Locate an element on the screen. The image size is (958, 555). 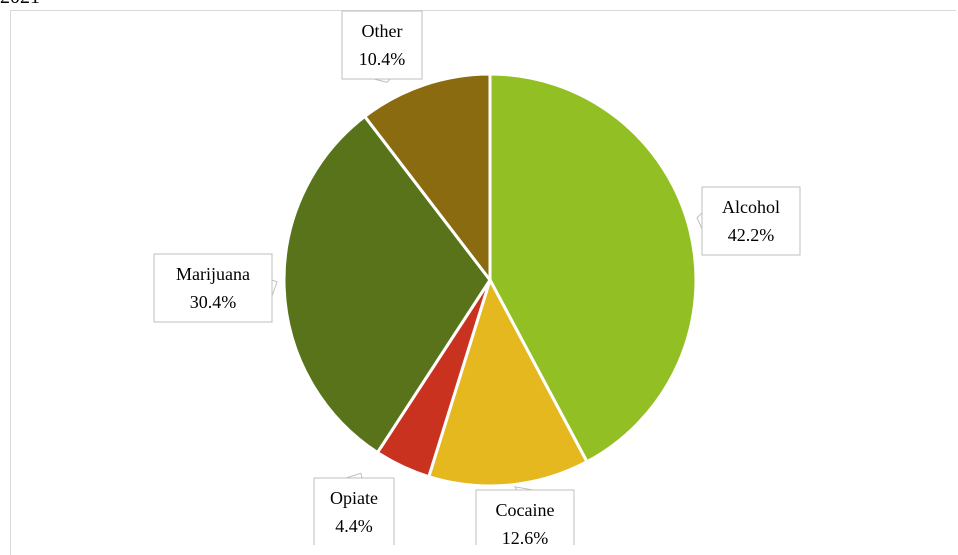
data-label-value: 12.6% is located at coordinates (525, 536).